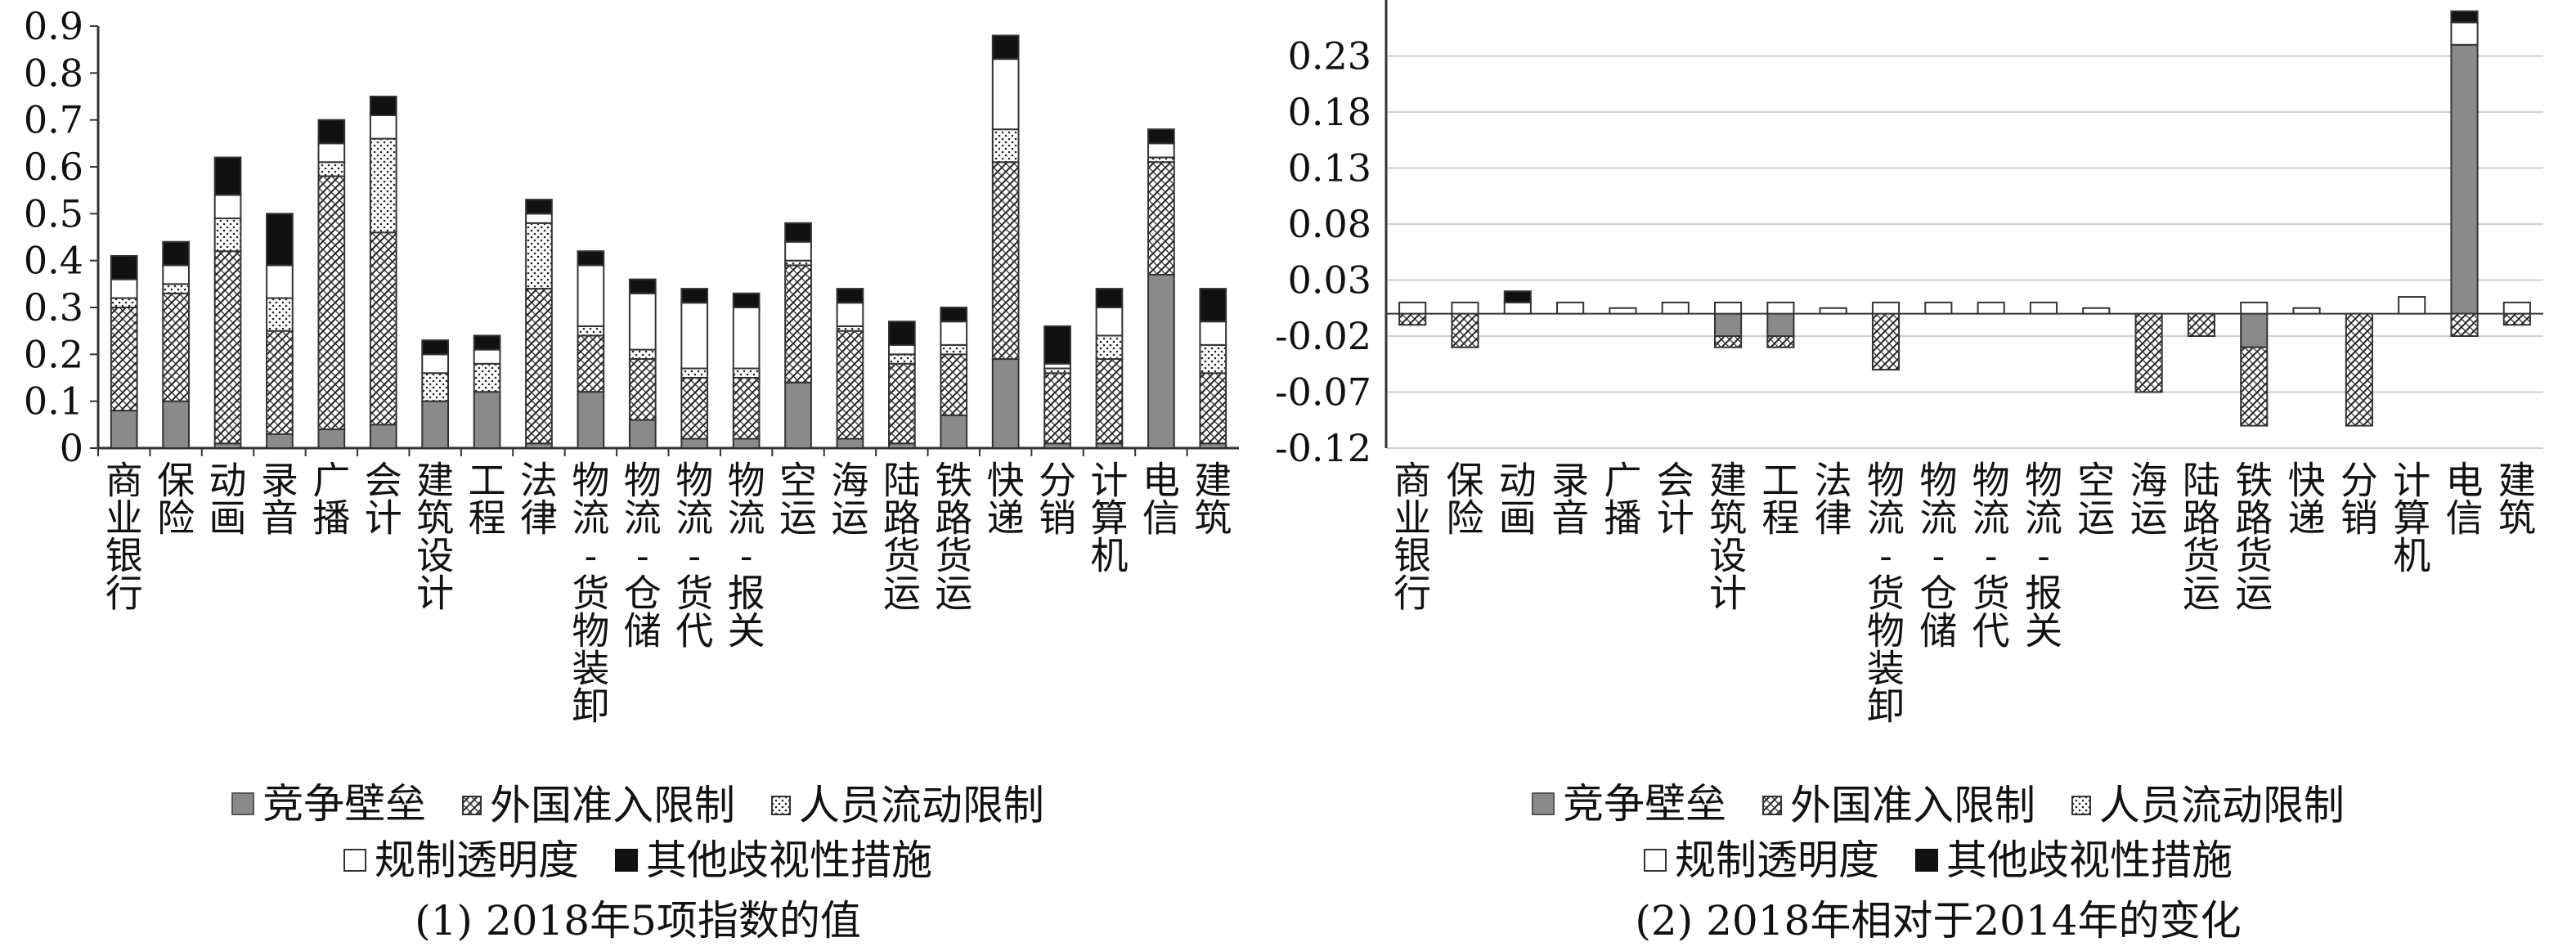 This screenshot has height=951, width=2576. What do you see at coordinates (1464, 499) in the screenshot?
I see `x-tick-label: 保险` at bounding box center [1464, 499].